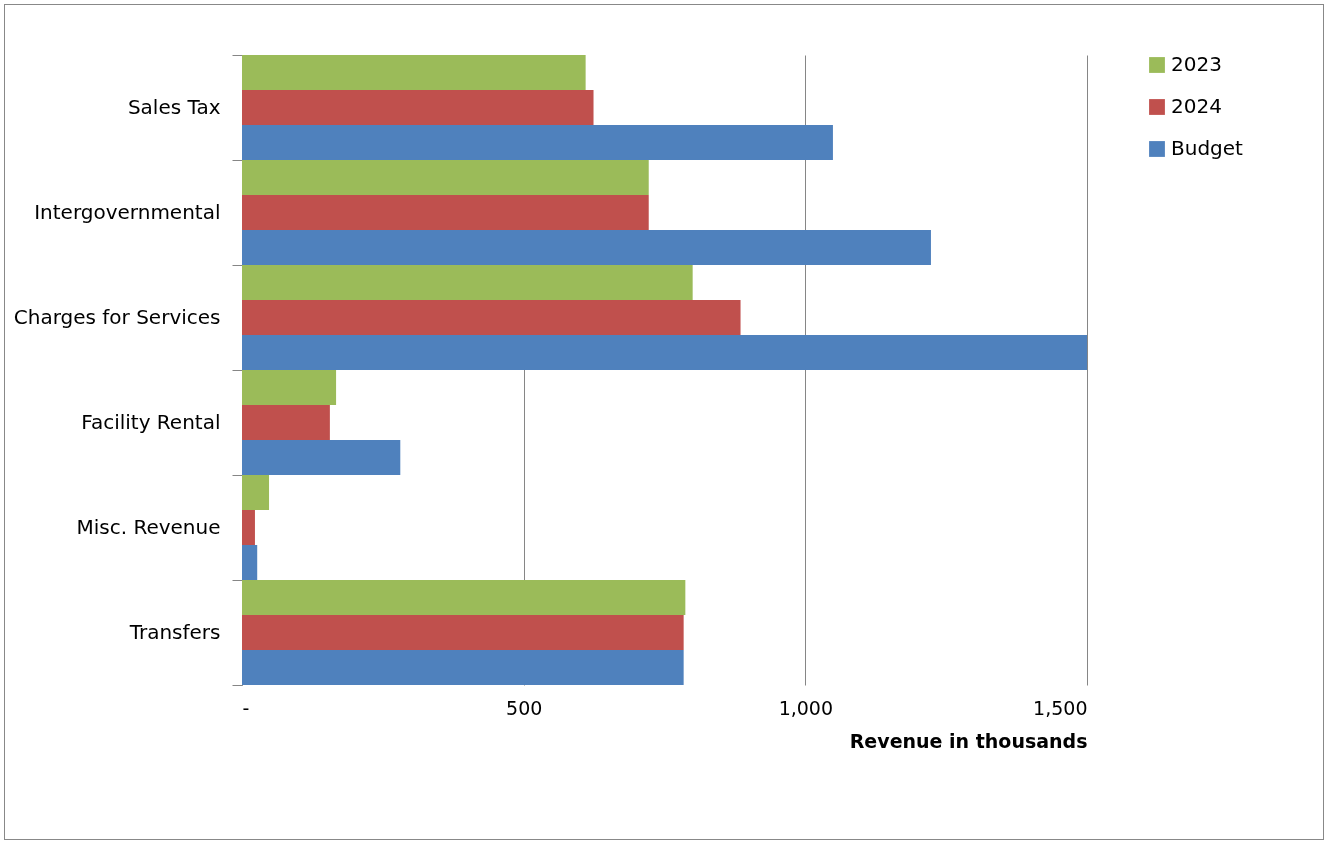  What do you see at coordinates (151, 422) in the screenshot?
I see `y-tick-label: Facility Rental` at bounding box center [151, 422].